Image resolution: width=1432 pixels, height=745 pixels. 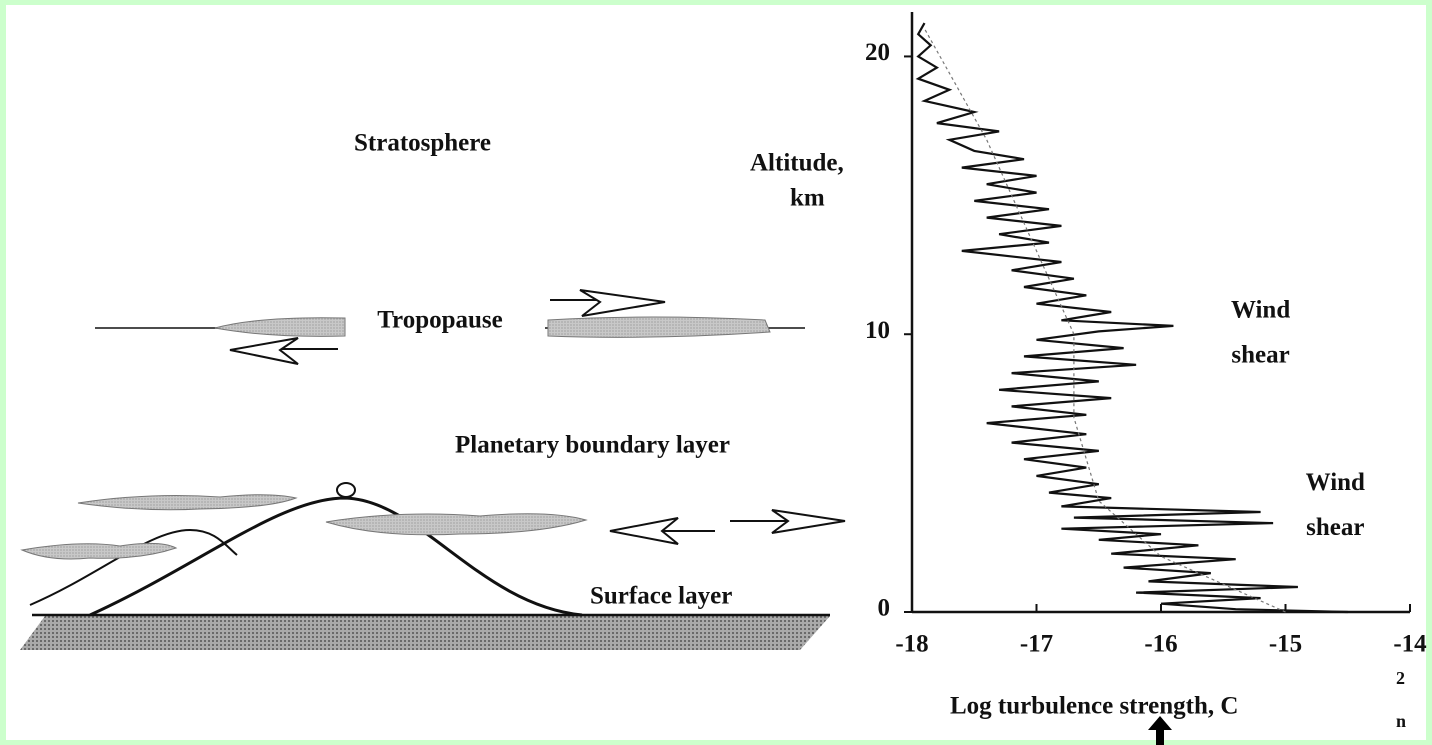 I want to click on small-hill, so click(x=133, y=567).